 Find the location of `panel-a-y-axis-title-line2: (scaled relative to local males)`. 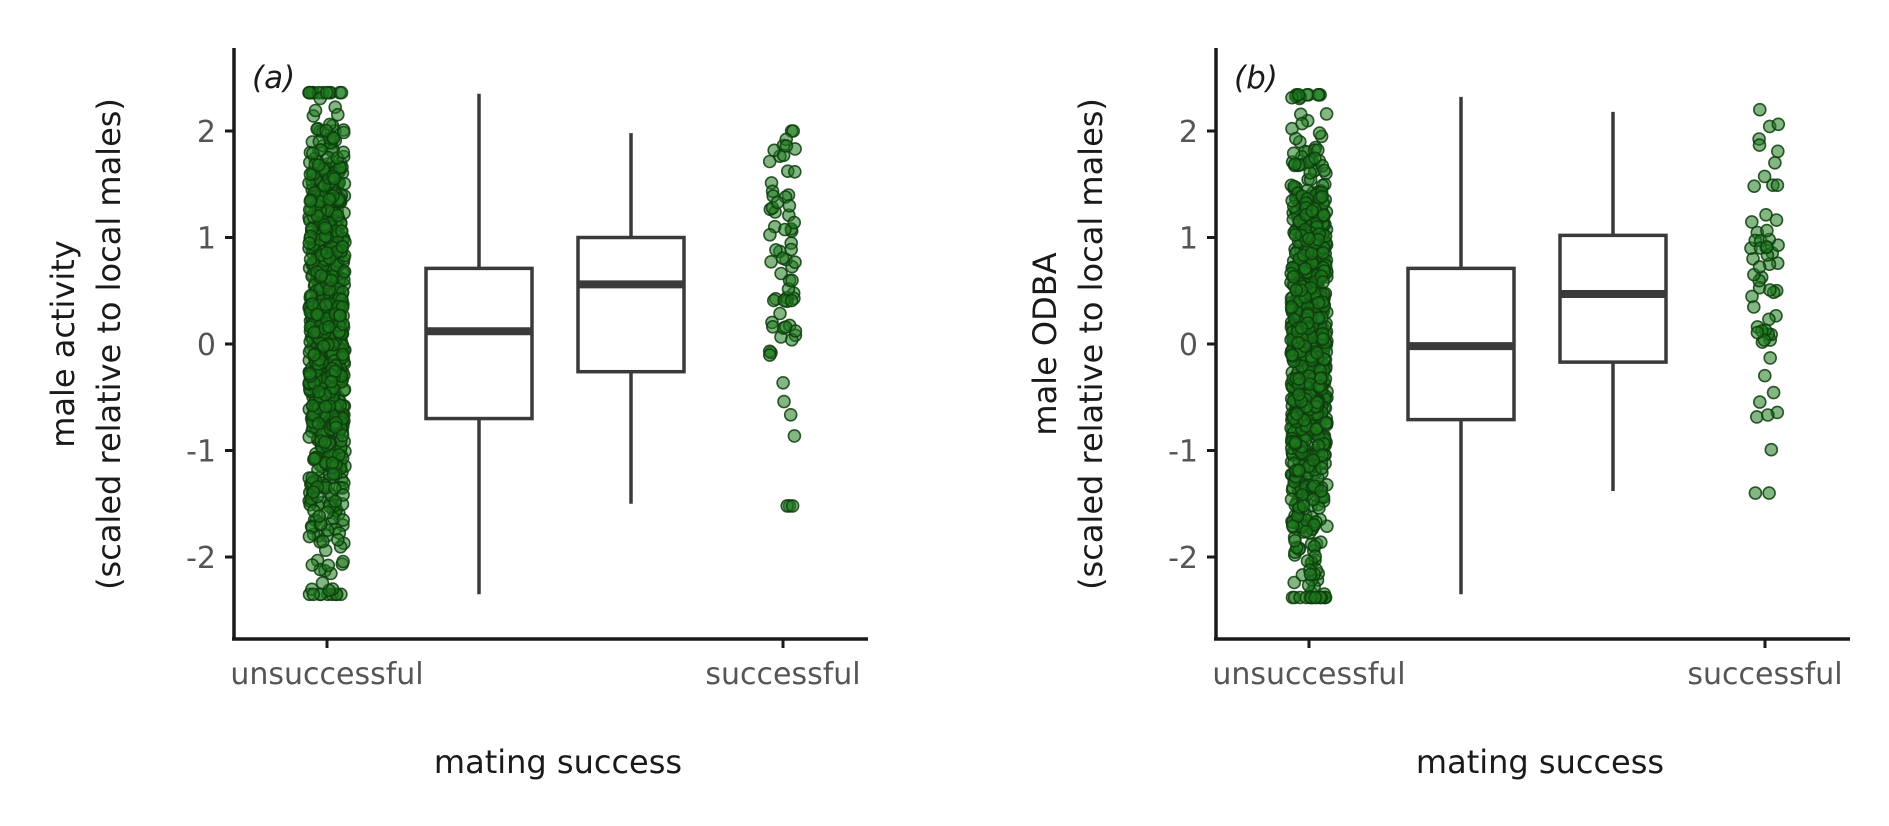

panel-a-y-axis-title-line2: (scaled relative to local males) is located at coordinates (109, 344).